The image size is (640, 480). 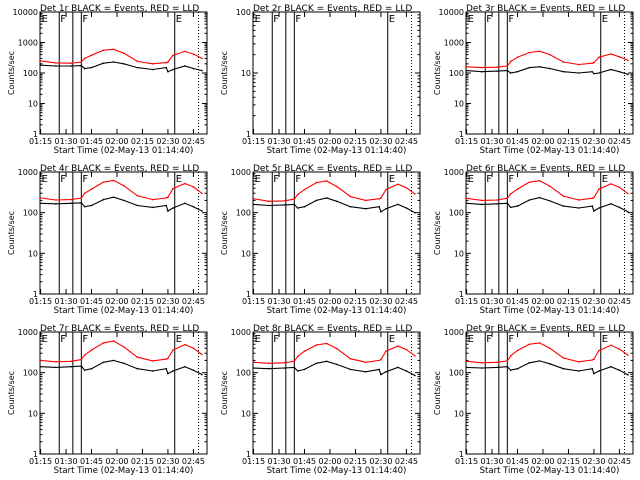 I want to click on panel-title: Det 2r BLACK = Events, RED = LLD, so click(x=332, y=9).